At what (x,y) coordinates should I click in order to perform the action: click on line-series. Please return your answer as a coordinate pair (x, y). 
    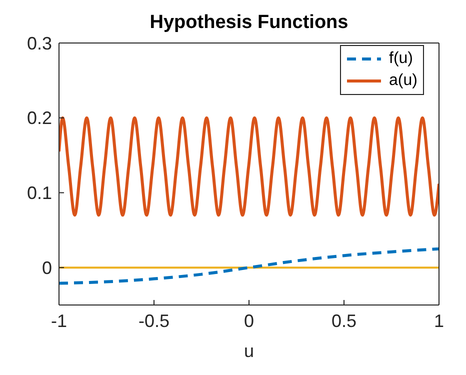
    Looking at the image, I should click on (249, 266).